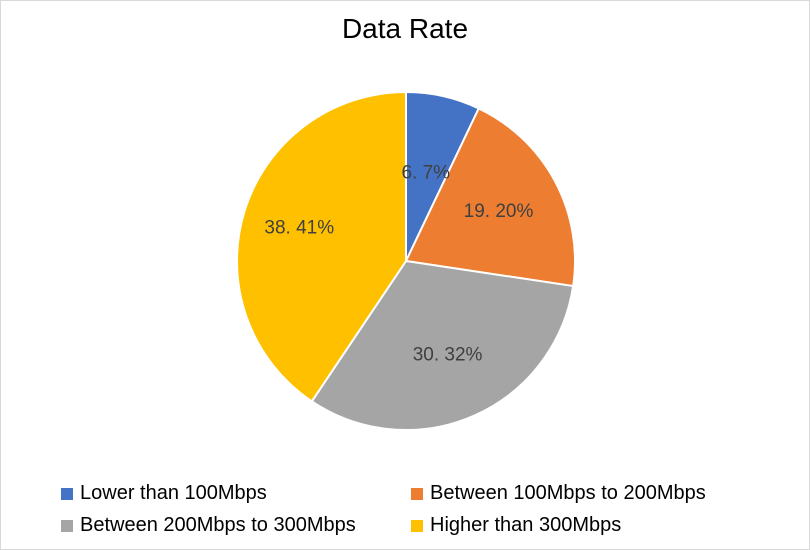  I want to click on pie-slice-between-200mbps-to-300mbps, so click(442, 345).